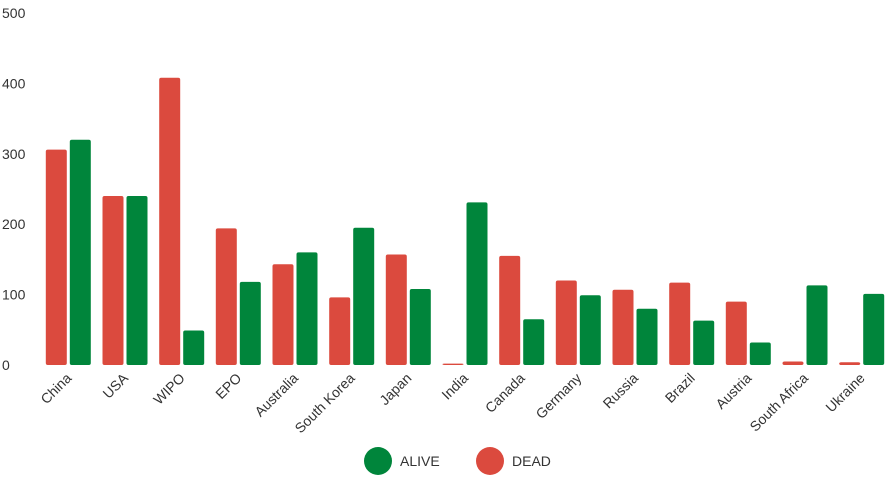 The height and width of the screenshot is (482, 895). I want to click on bar-alive-austria, so click(760, 354).